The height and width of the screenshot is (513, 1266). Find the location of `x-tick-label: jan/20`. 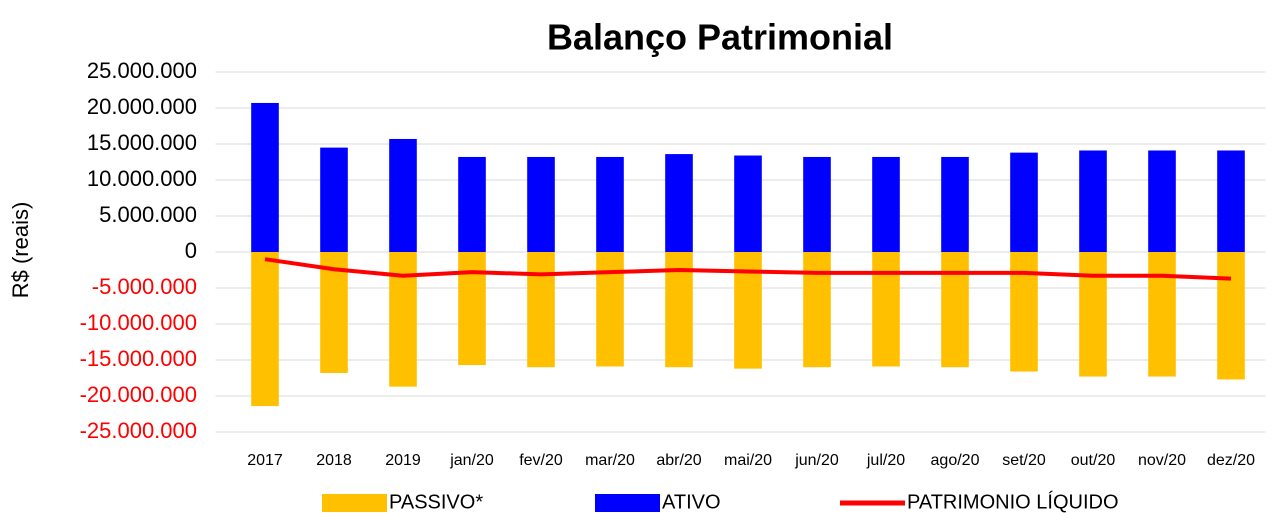

x-tick-label: jan/20 is located at coordinates (471, 460).